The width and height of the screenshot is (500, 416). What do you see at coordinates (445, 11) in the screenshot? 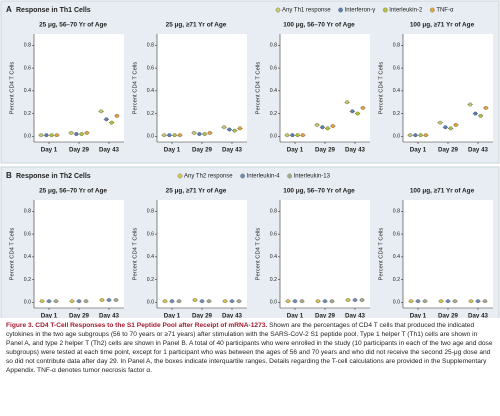
I see `legend-label: TNF-α` at bounding box center [445, 11].